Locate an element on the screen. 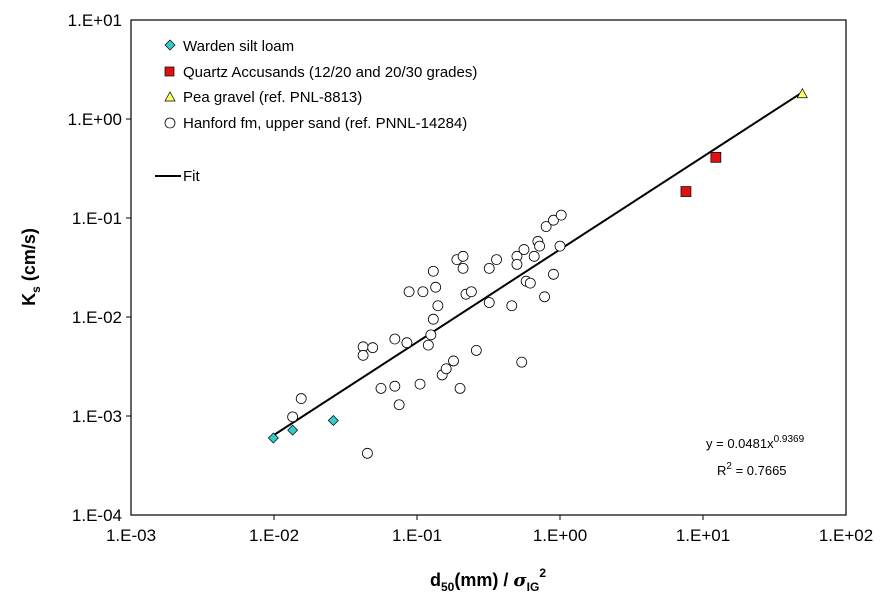 This screenshot has width=887, height=594. y-tick-label: 1.E+01 is located at coordinates (95, 20).